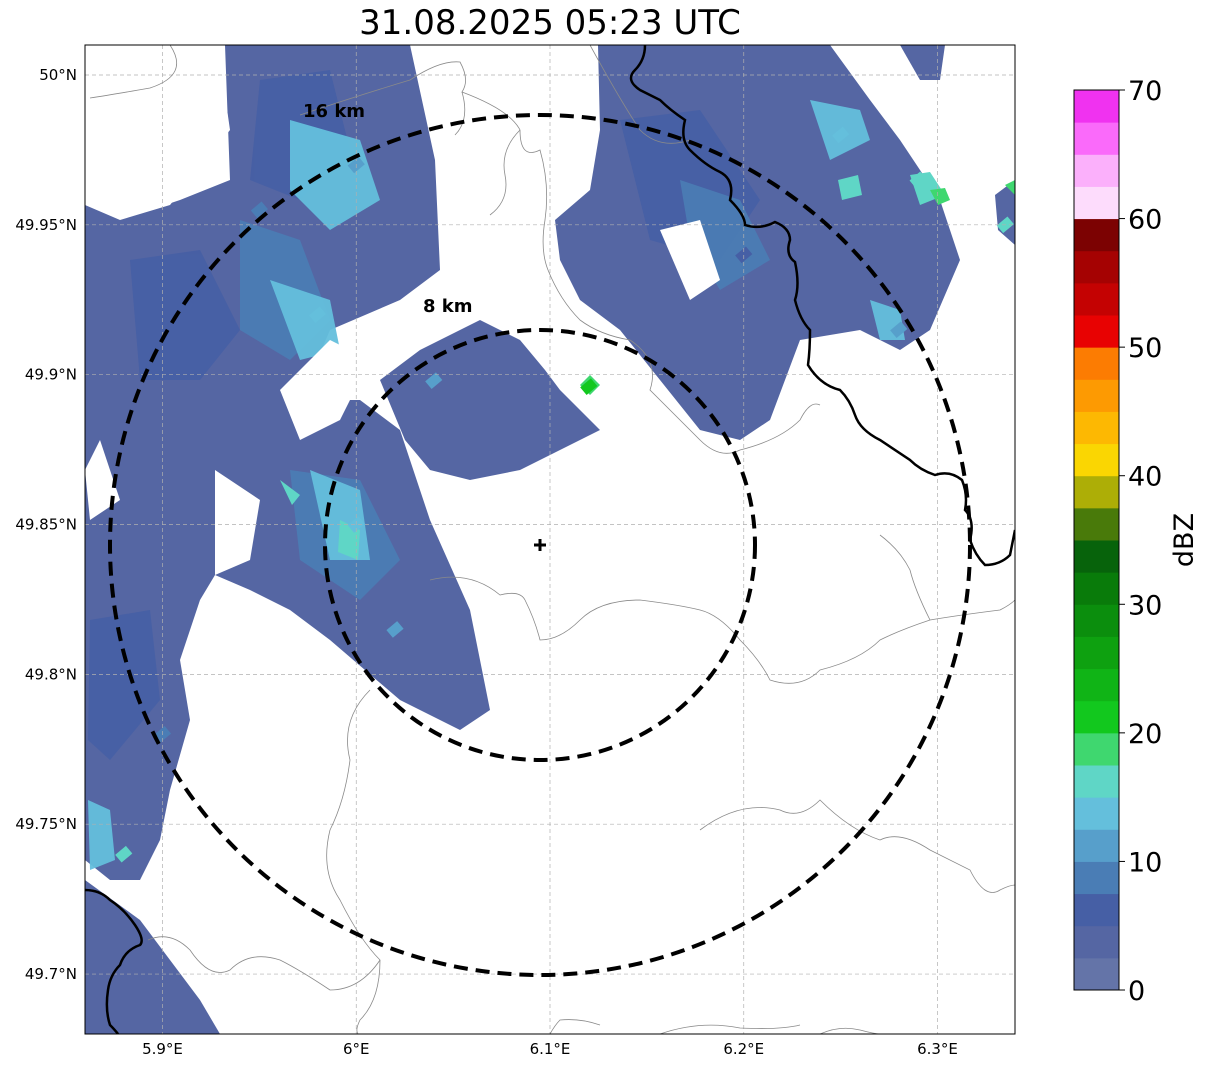  I want to click on lon-tick-label: 6.1°E, so click(550, 1049).